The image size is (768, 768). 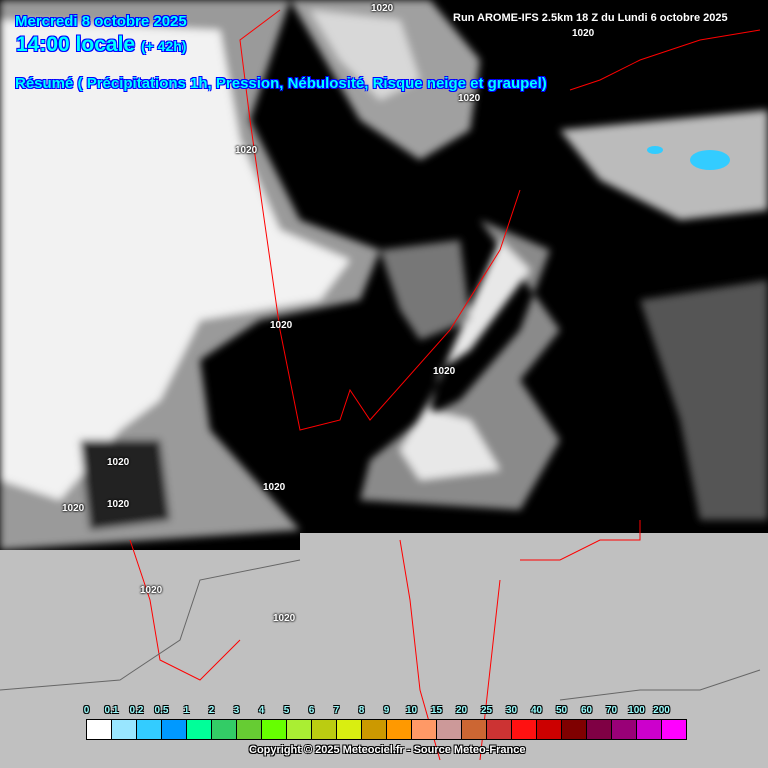 I want to click on legend-label: 2, so click(x=211, y=710).